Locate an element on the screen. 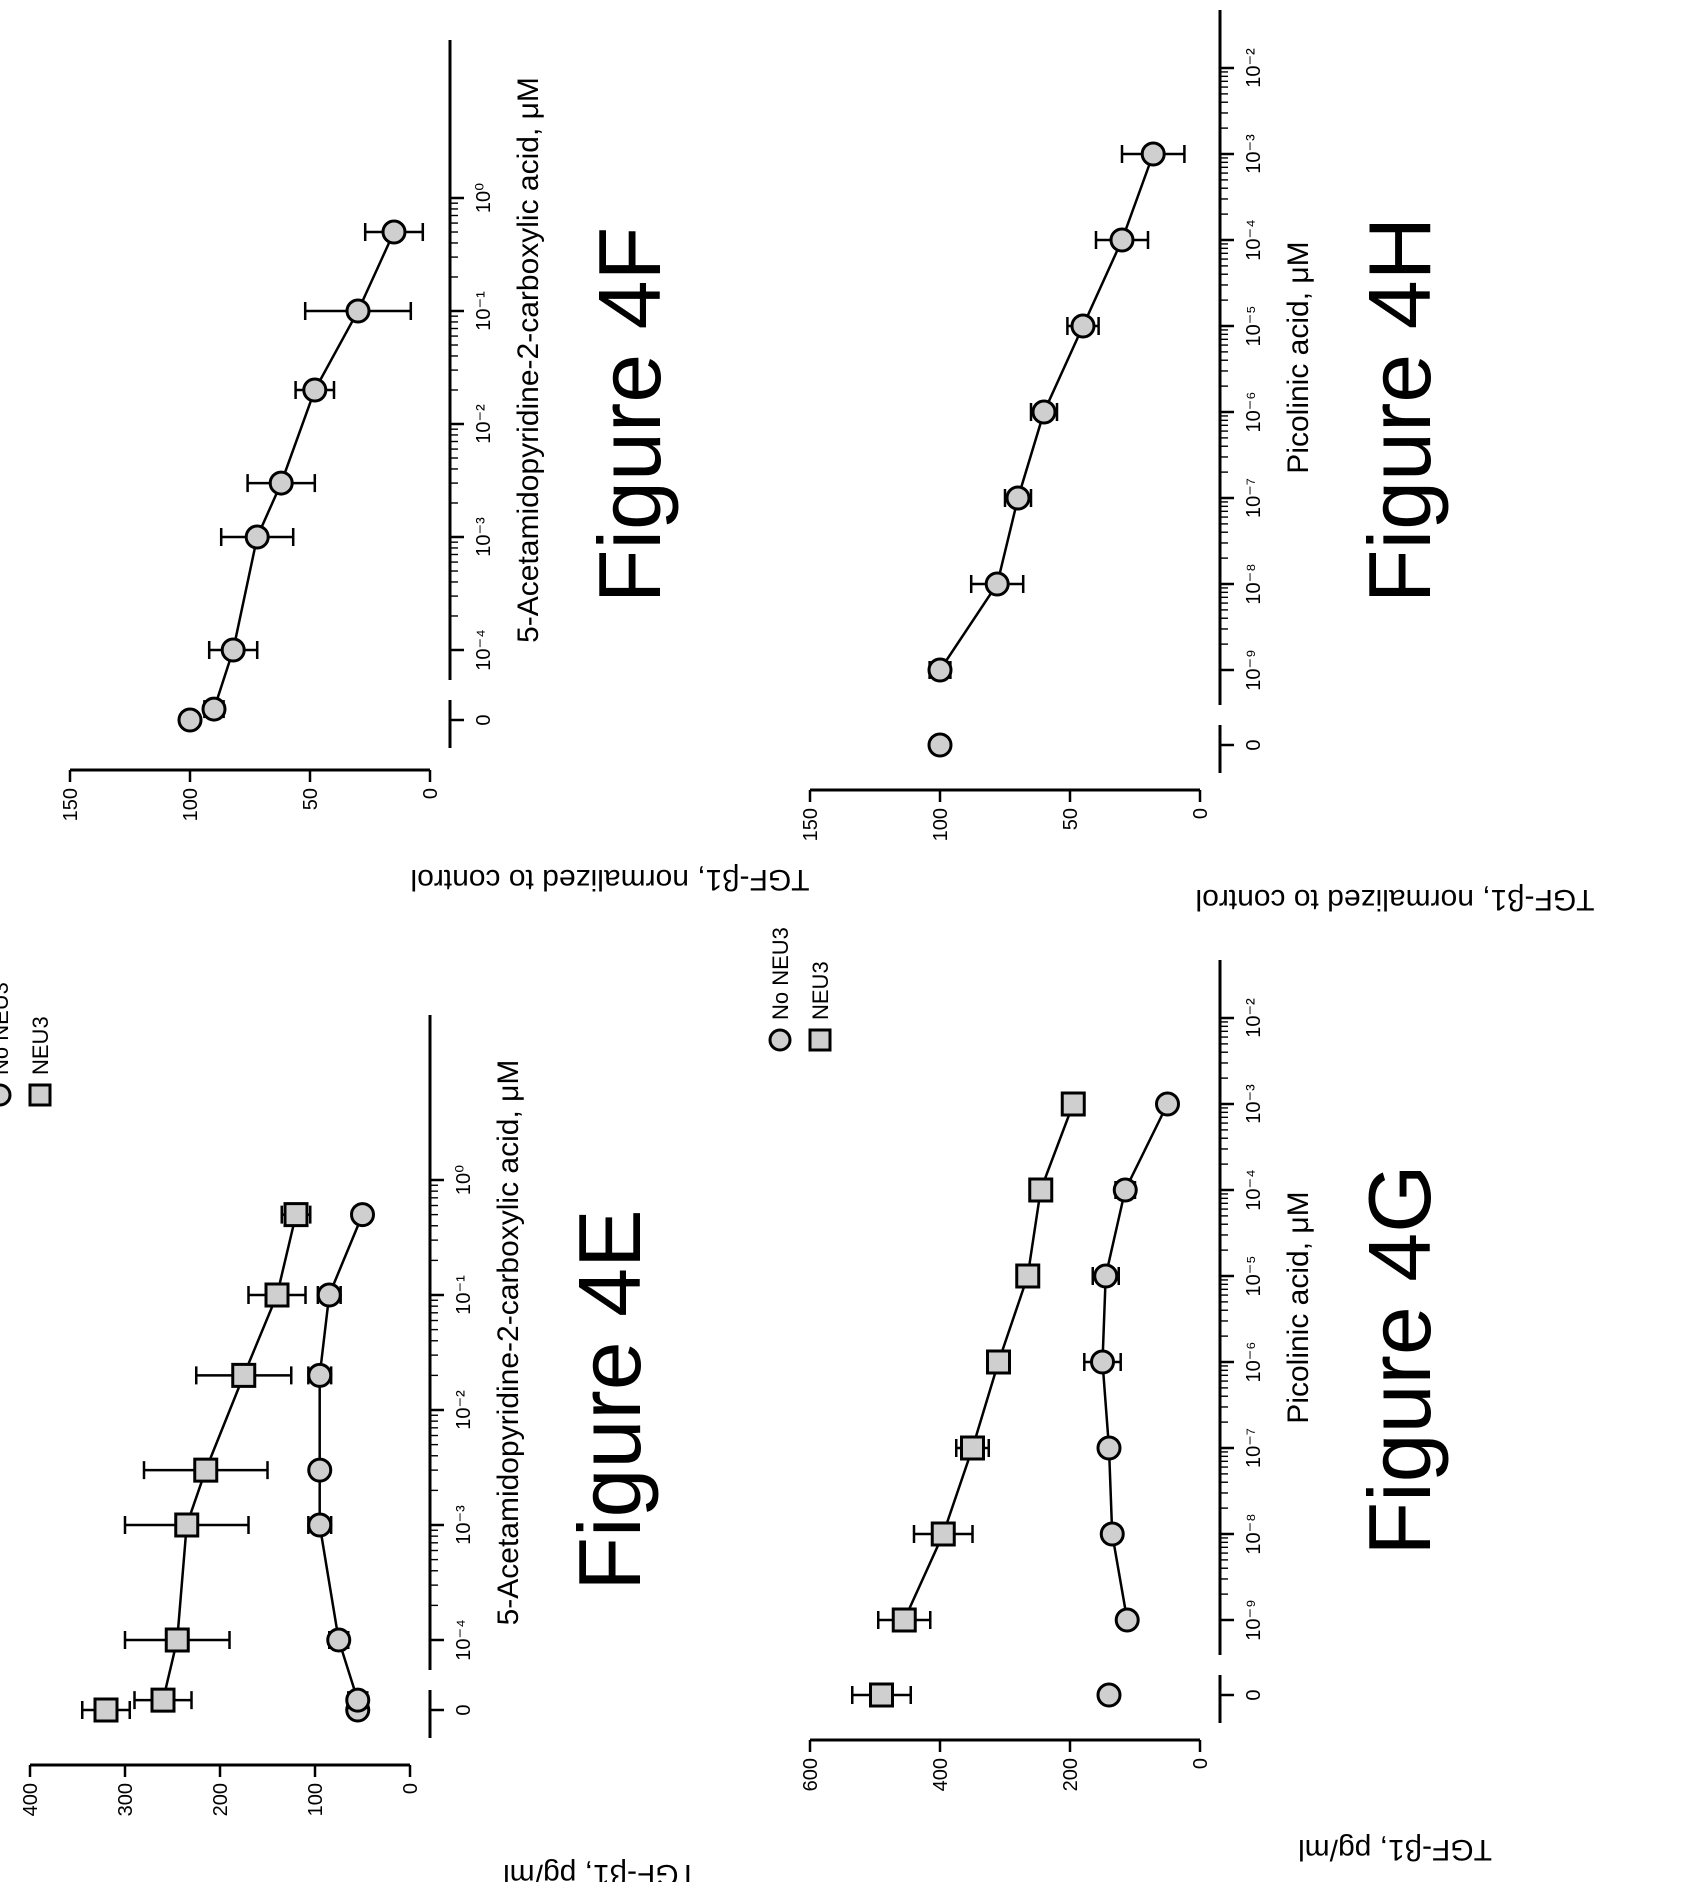 The height and width of the screenshot is (1882, 1684). x-tick-label: 10⁻⁵ is located at coordinates (1254, 1275).